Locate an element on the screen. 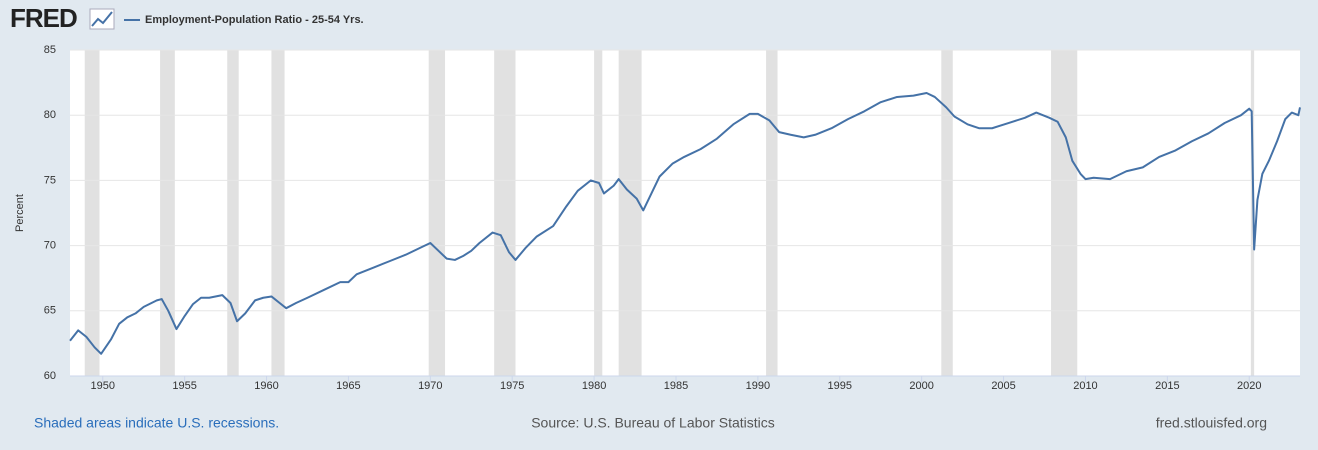  logo: FRED is located at coordinates (44, 18).